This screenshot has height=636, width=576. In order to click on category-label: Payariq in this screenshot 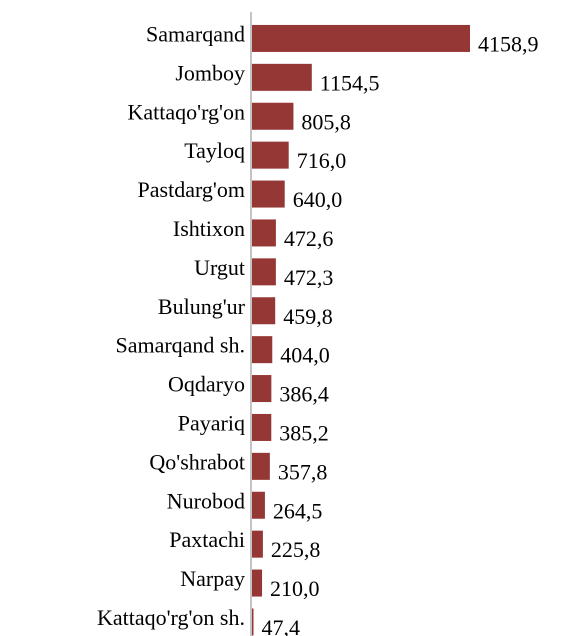, I will do `click(211, 422)`.